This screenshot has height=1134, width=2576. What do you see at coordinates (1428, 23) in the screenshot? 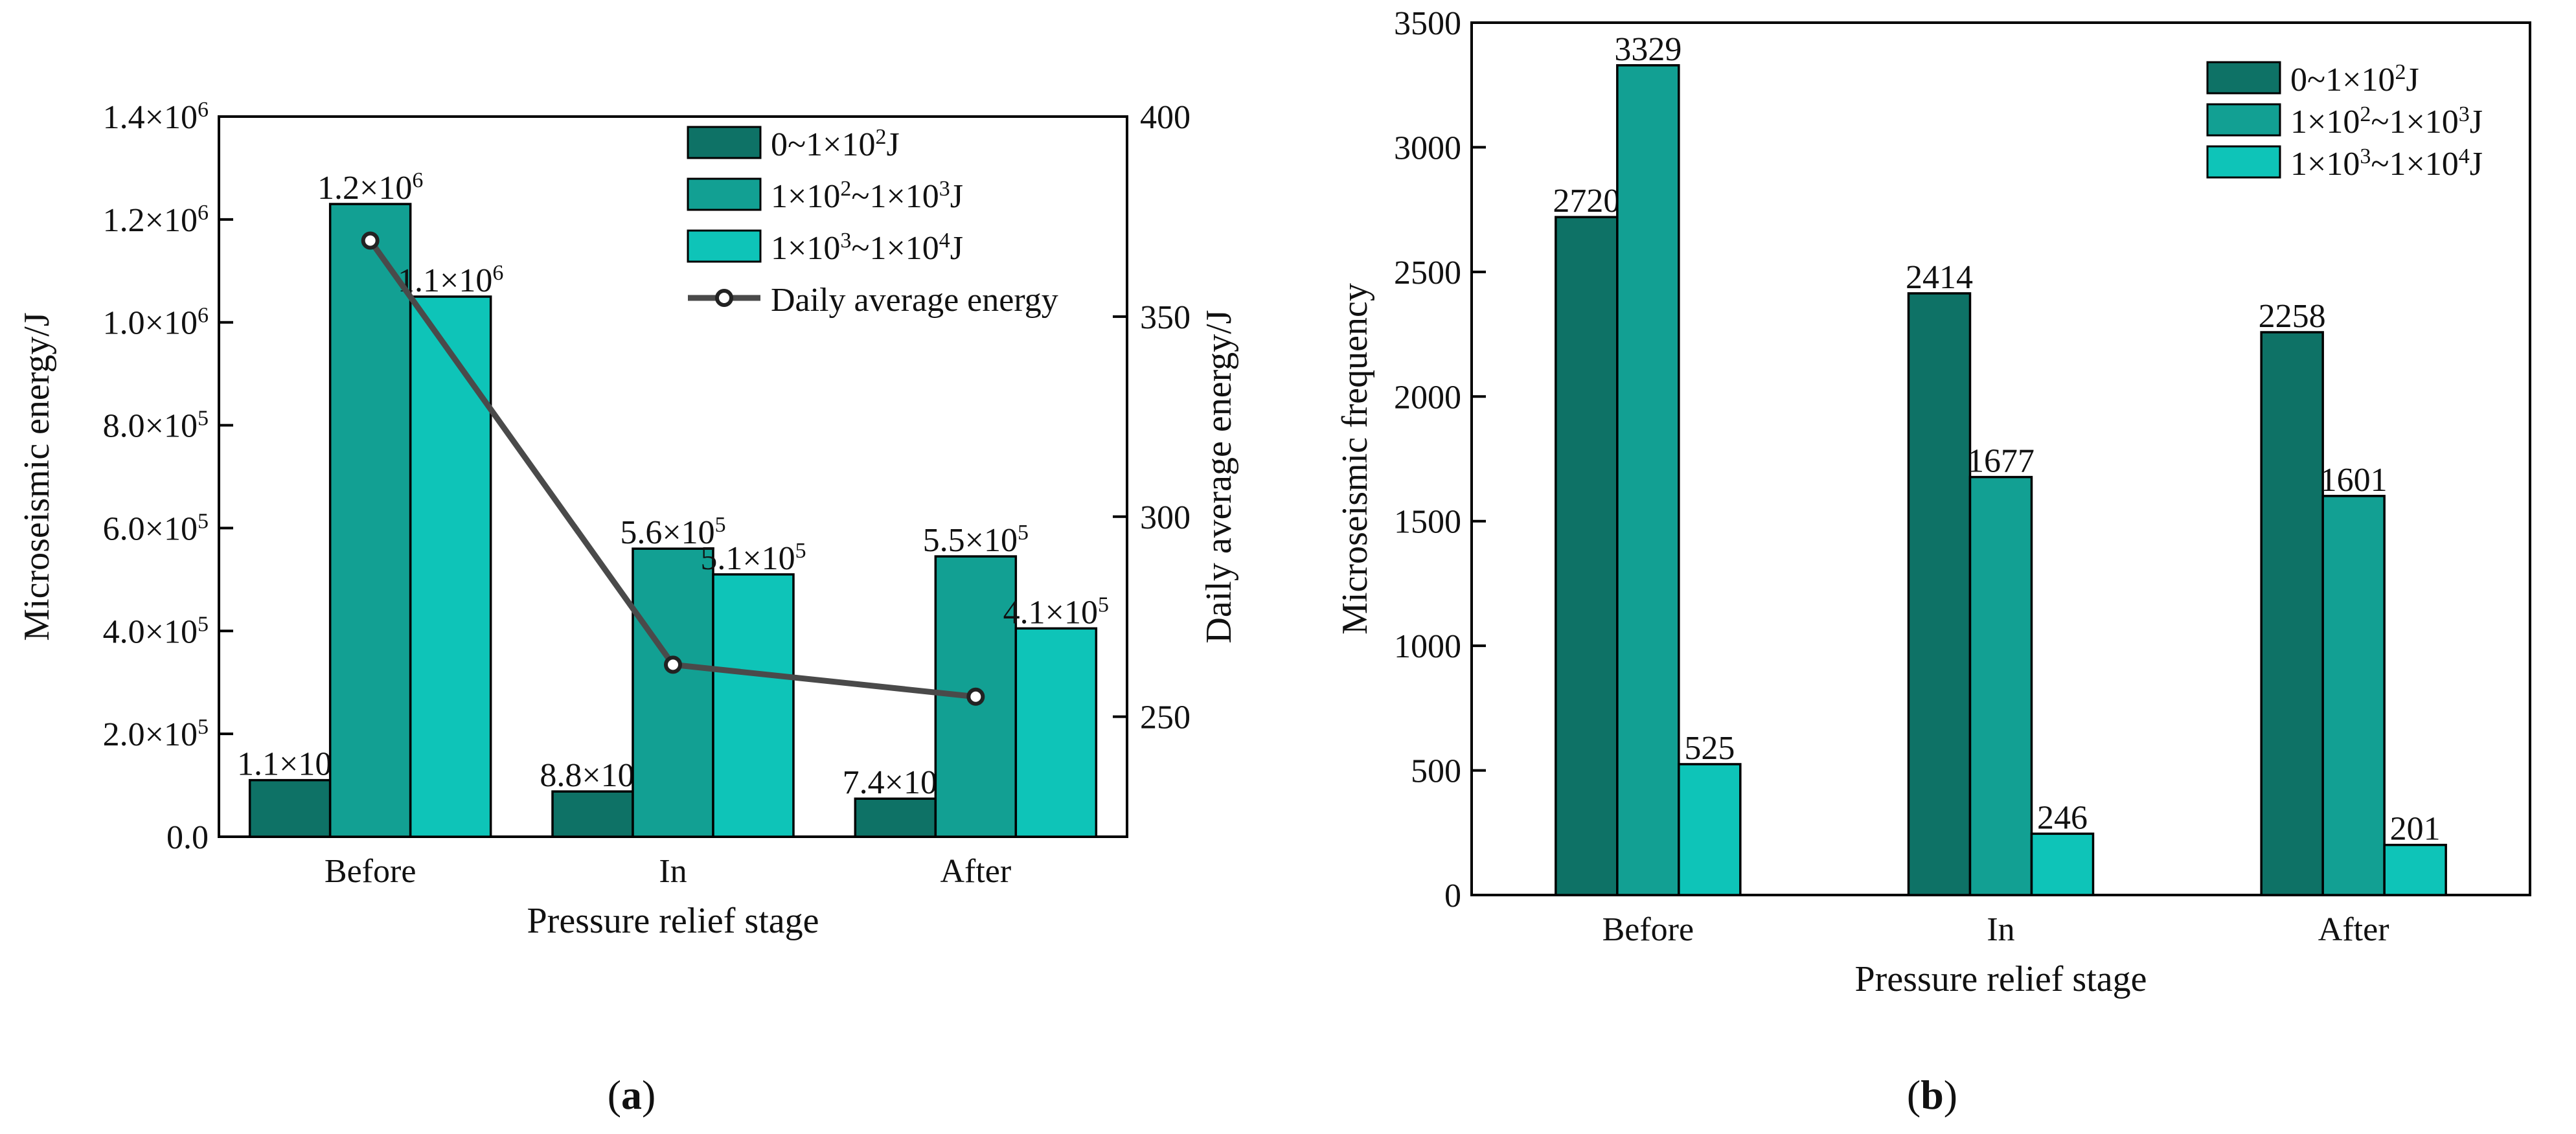
I see `y-tick-label: 3500` at bounding box center [1428, 23].